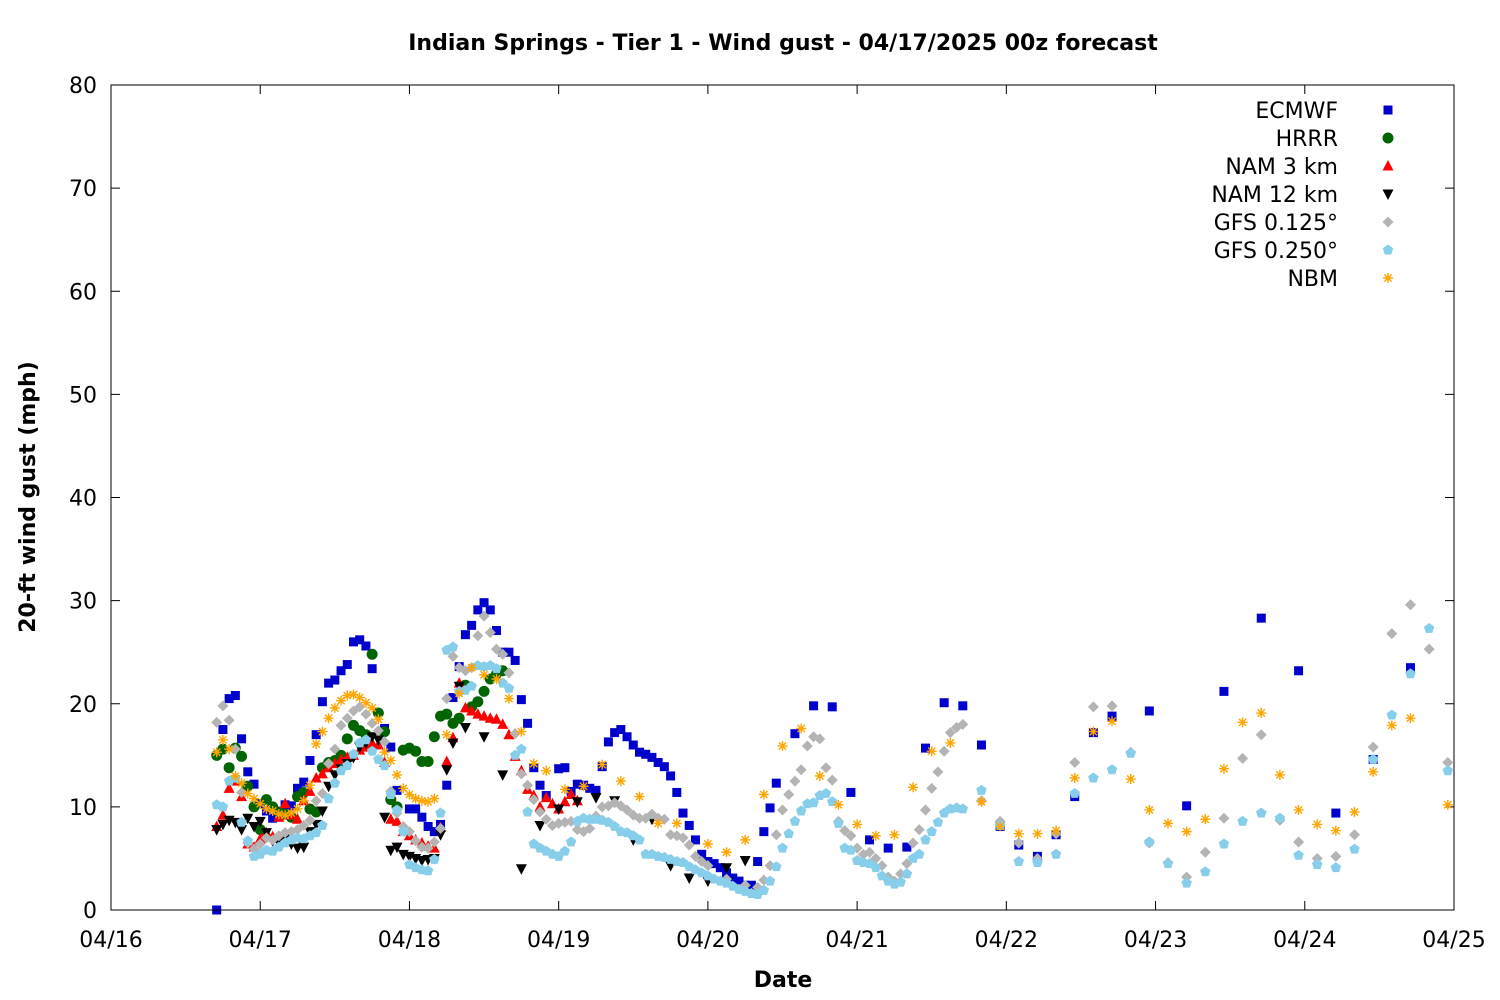 The height and width of the screenshot is (1000, 1500). What do you see at coordinates (83, 705) in the screenshot?
I see `y-tick-label: 20` at bounding box center [83, 705].